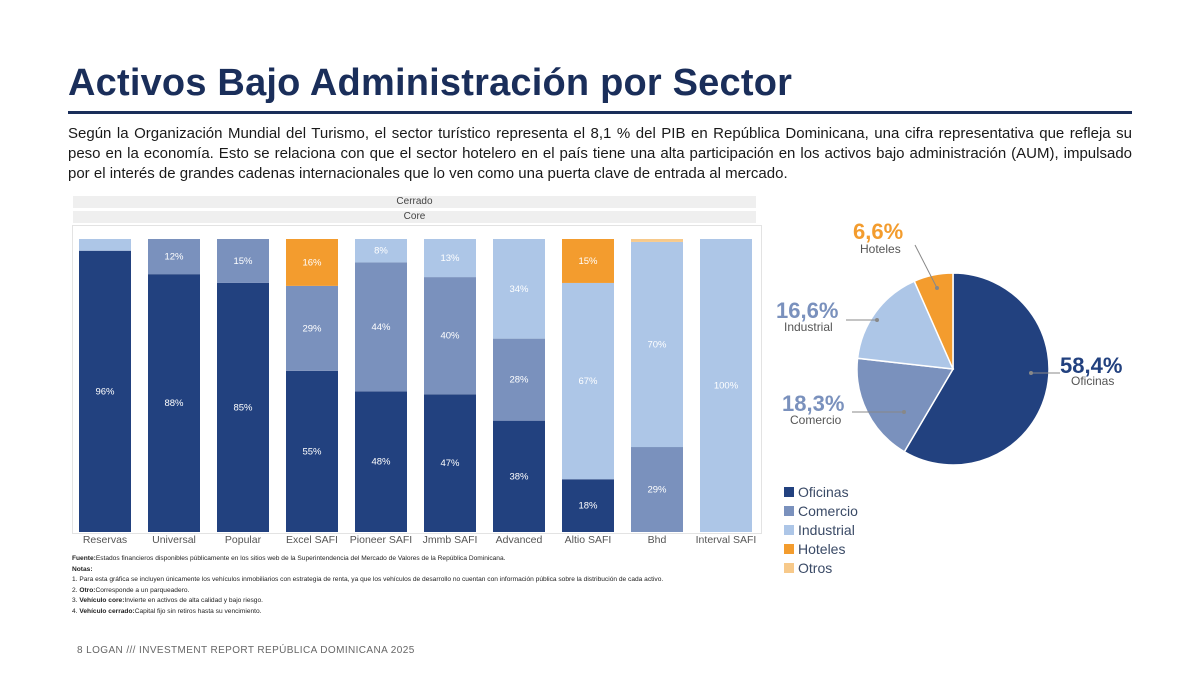 The image size is (1200, 675). I want to click on bar-segment-pioneer-safi-oficinas, so click(381, 461).